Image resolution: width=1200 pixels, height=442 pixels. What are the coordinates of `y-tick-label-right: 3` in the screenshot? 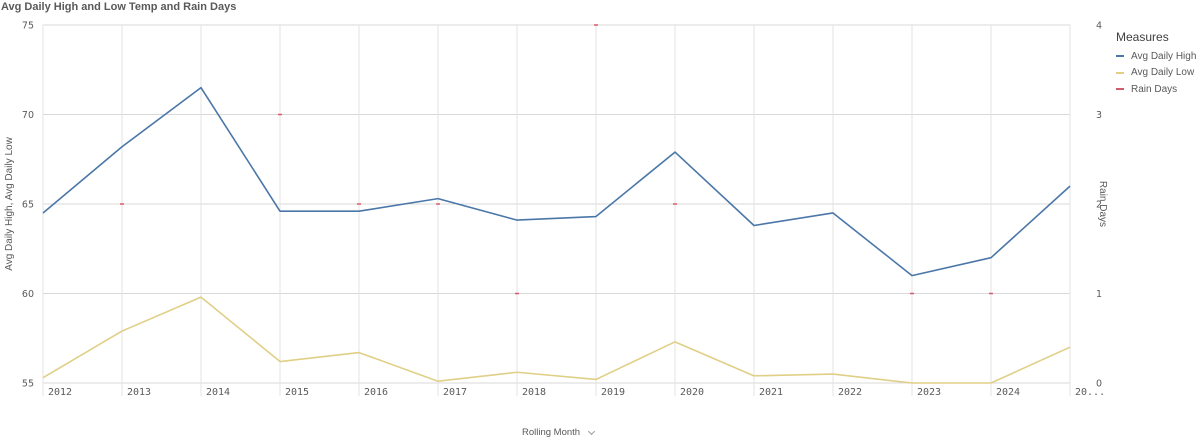 It's located at (1099, 115).